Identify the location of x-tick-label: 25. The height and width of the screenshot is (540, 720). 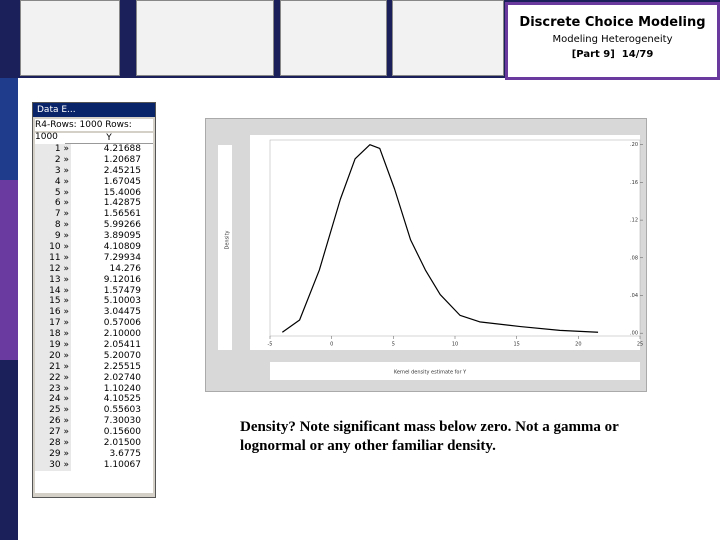
(640, 345).